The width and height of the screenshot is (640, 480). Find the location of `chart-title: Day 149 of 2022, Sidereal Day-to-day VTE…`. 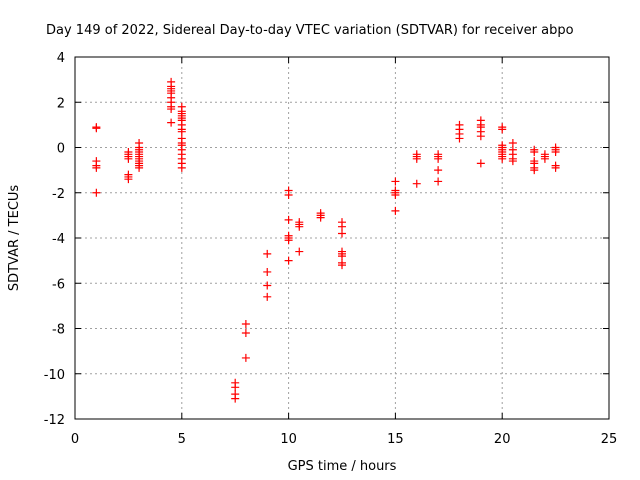

chart-title: Day 149 of 2022, Sidereal Day-to-day VTE… is located at coordinates (310, 30).